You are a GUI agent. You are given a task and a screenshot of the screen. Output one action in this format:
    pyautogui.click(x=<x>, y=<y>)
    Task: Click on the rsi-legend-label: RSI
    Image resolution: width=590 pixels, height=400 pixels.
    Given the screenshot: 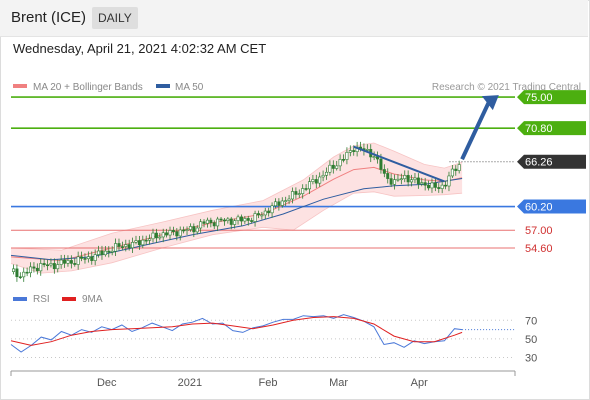 What is the action you would take?
    pyautogui.click(x=41, y=299)
    